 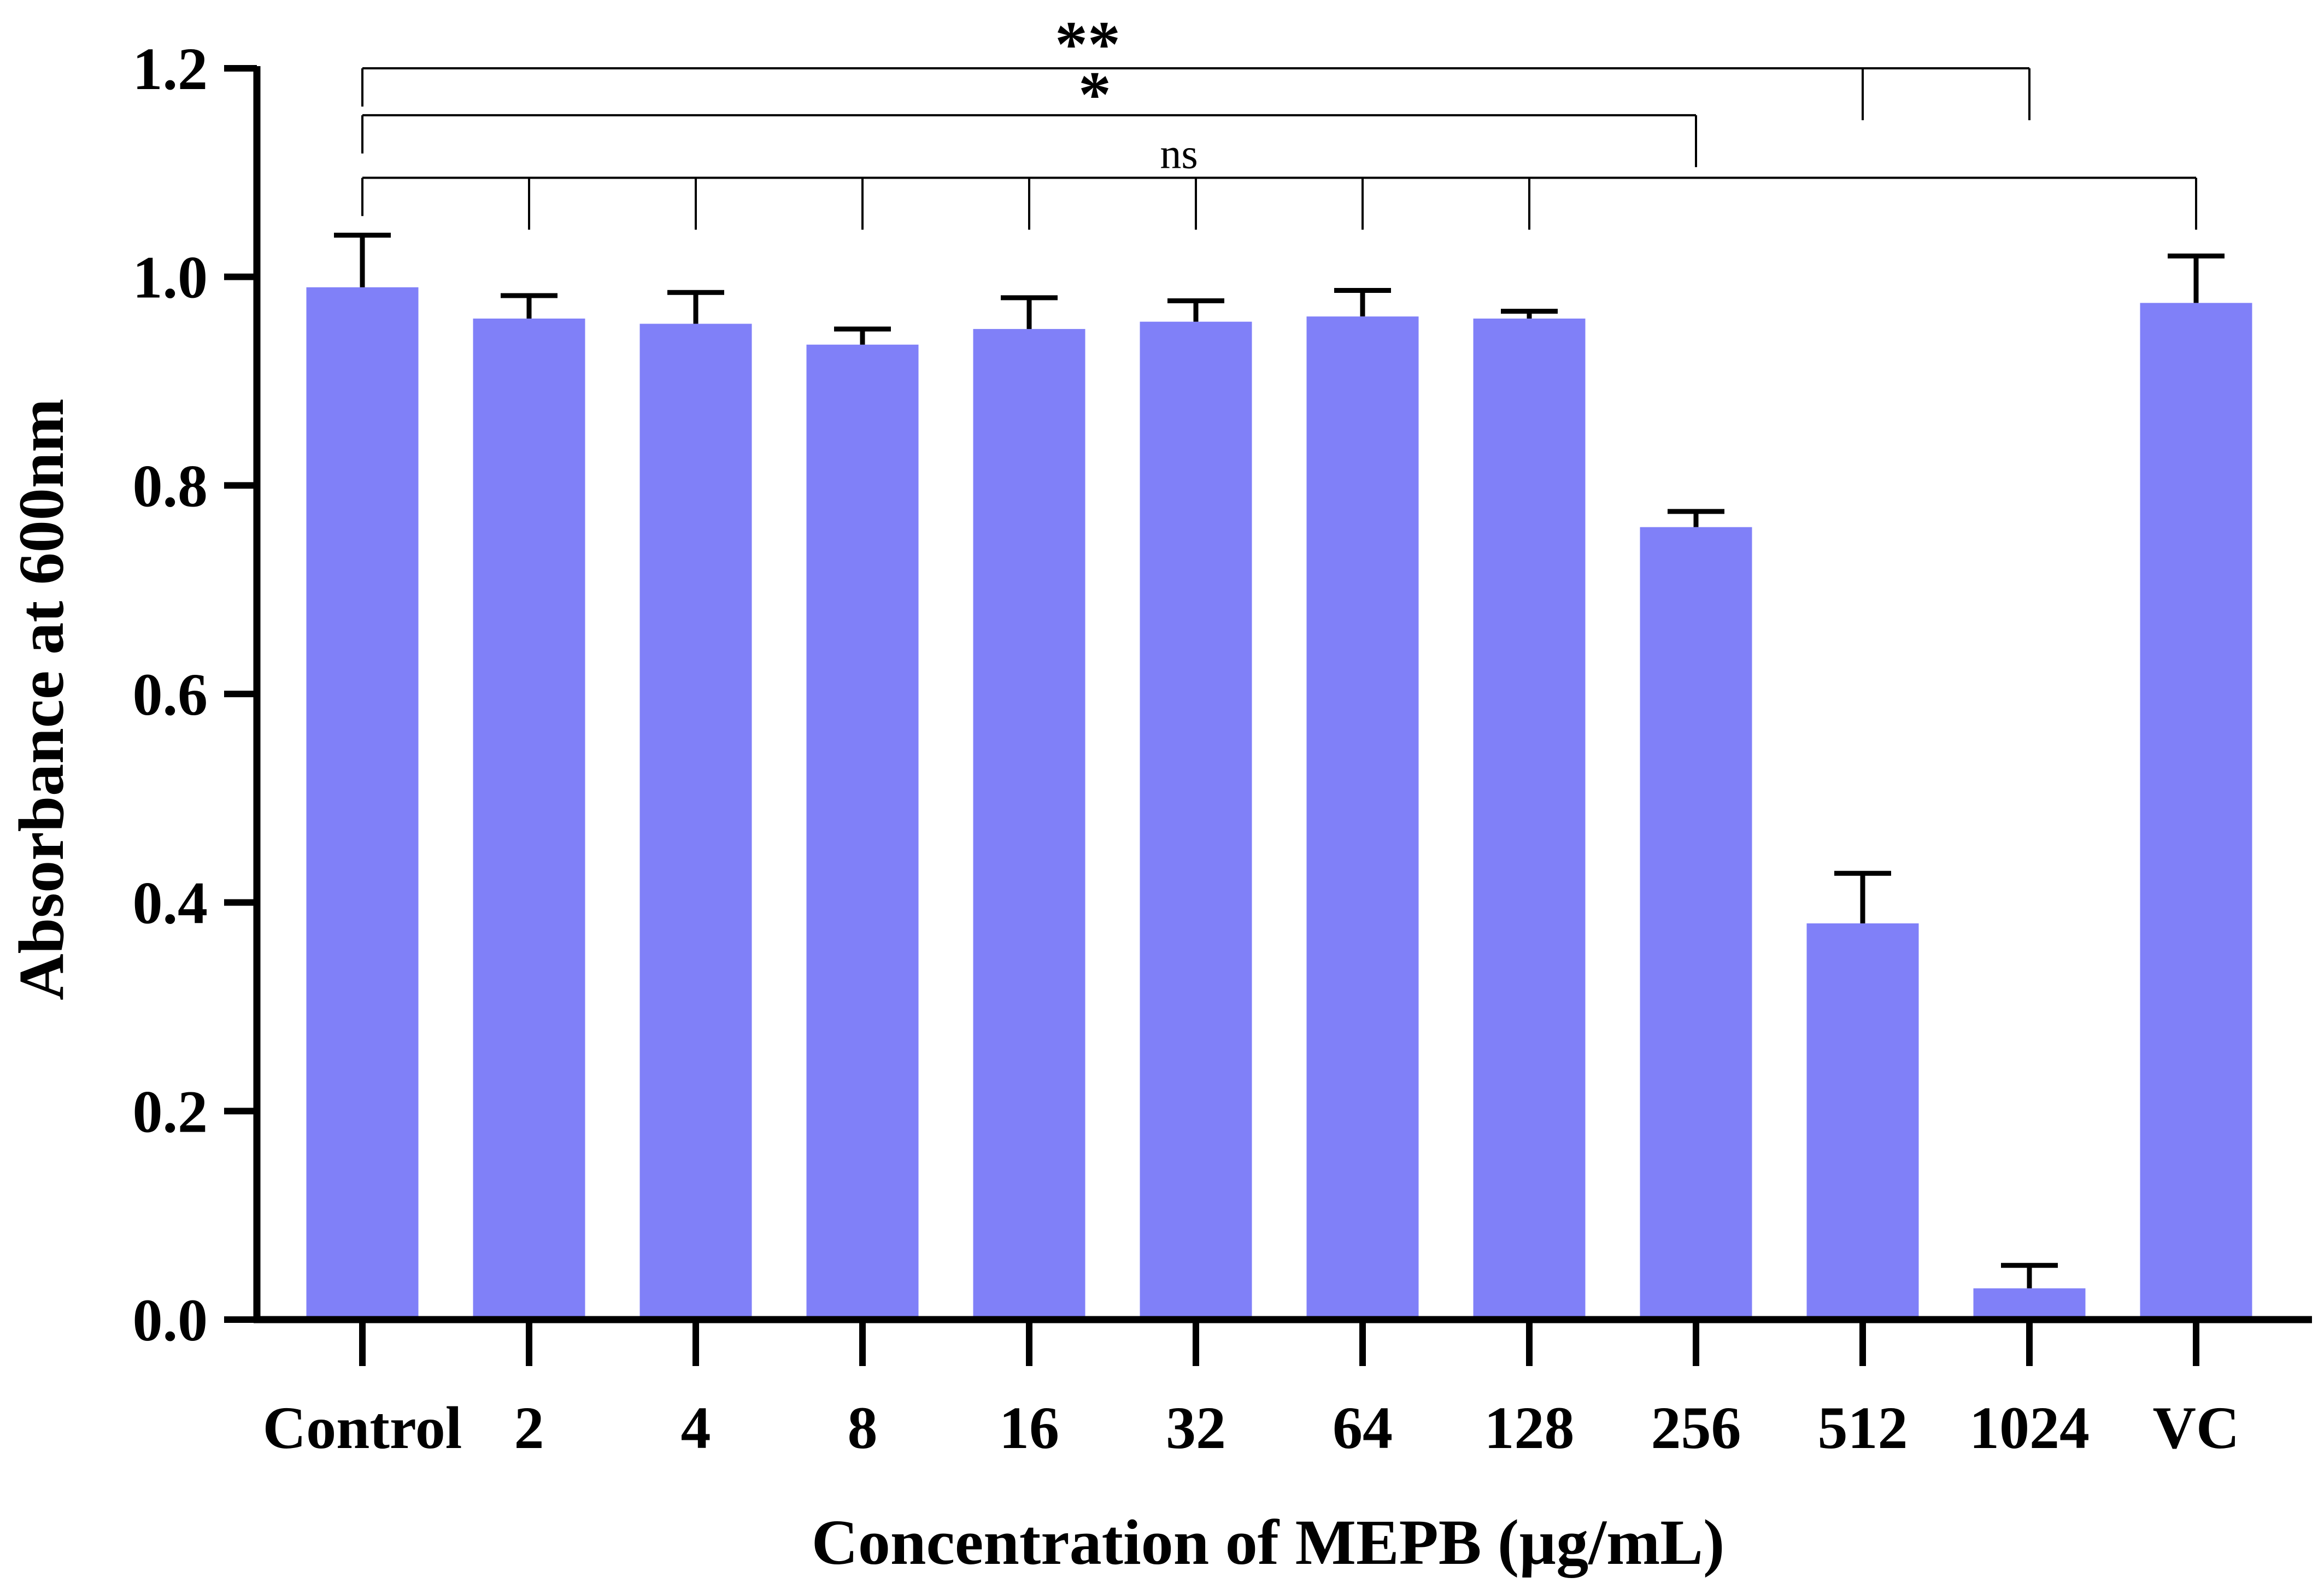 I want to click on sig-label-ns: ns, so click(x=1179, y=153).